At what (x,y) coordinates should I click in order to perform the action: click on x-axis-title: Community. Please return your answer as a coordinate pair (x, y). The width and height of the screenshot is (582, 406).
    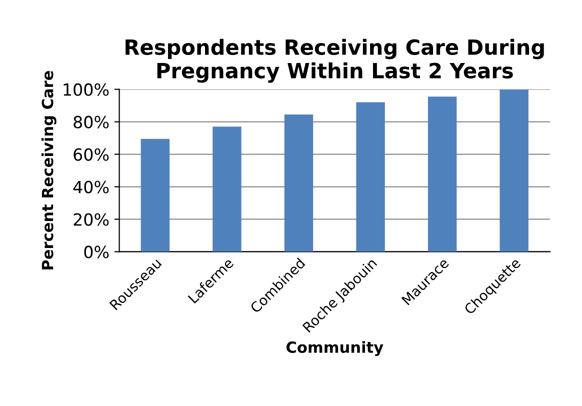
    Looking at the image, I should click on (335, 348).